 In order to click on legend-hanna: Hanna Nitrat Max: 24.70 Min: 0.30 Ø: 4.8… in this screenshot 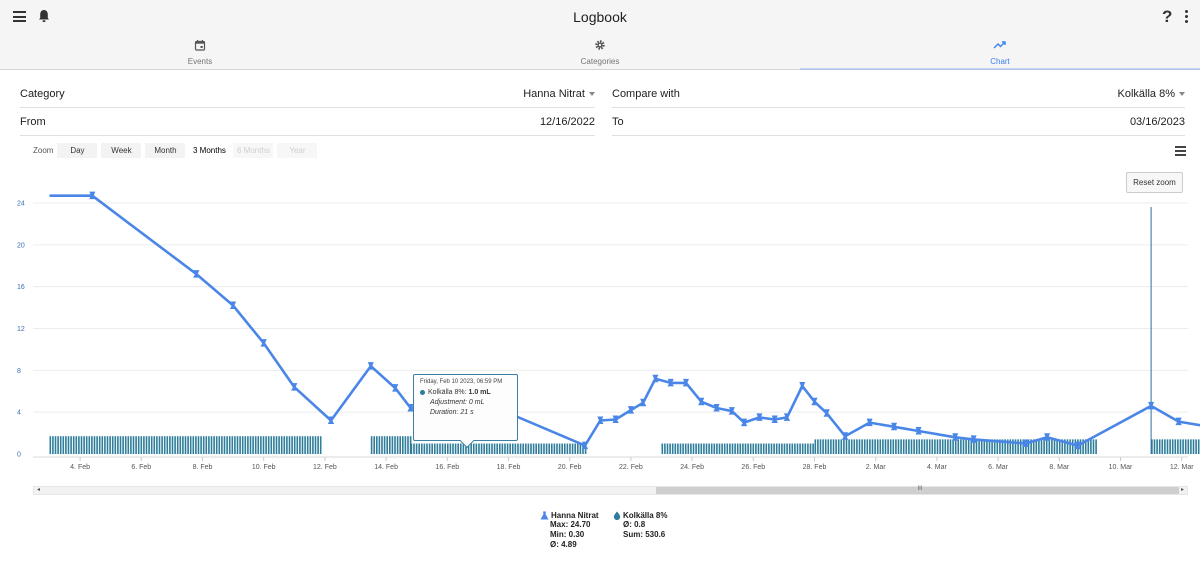, I will do `click(569, 530)`.